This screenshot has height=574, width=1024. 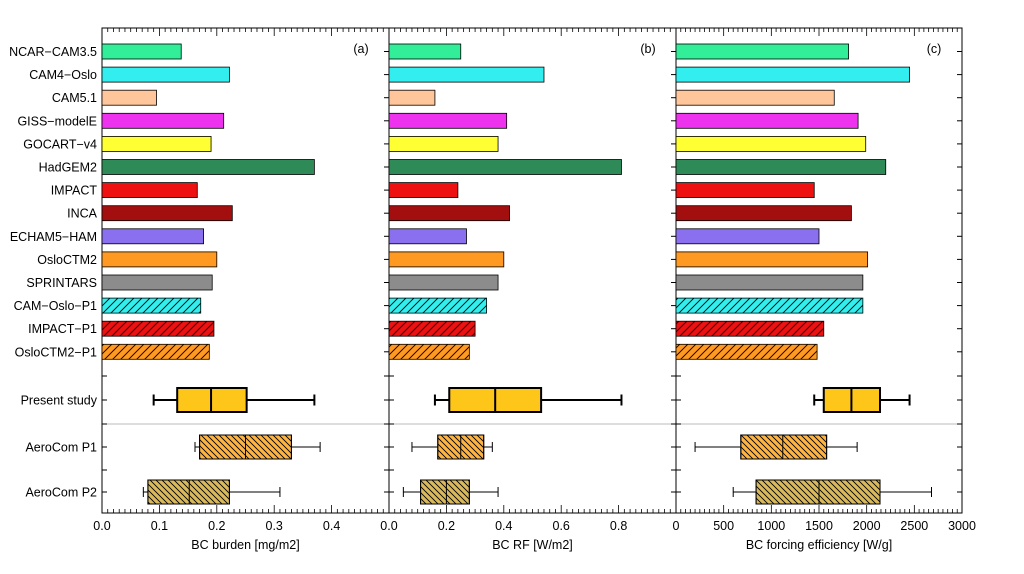 What do you see at coordinates (914, 526) in the screenshot?
I see `x-tick-label: 2500` at bounding box center [914, 526].